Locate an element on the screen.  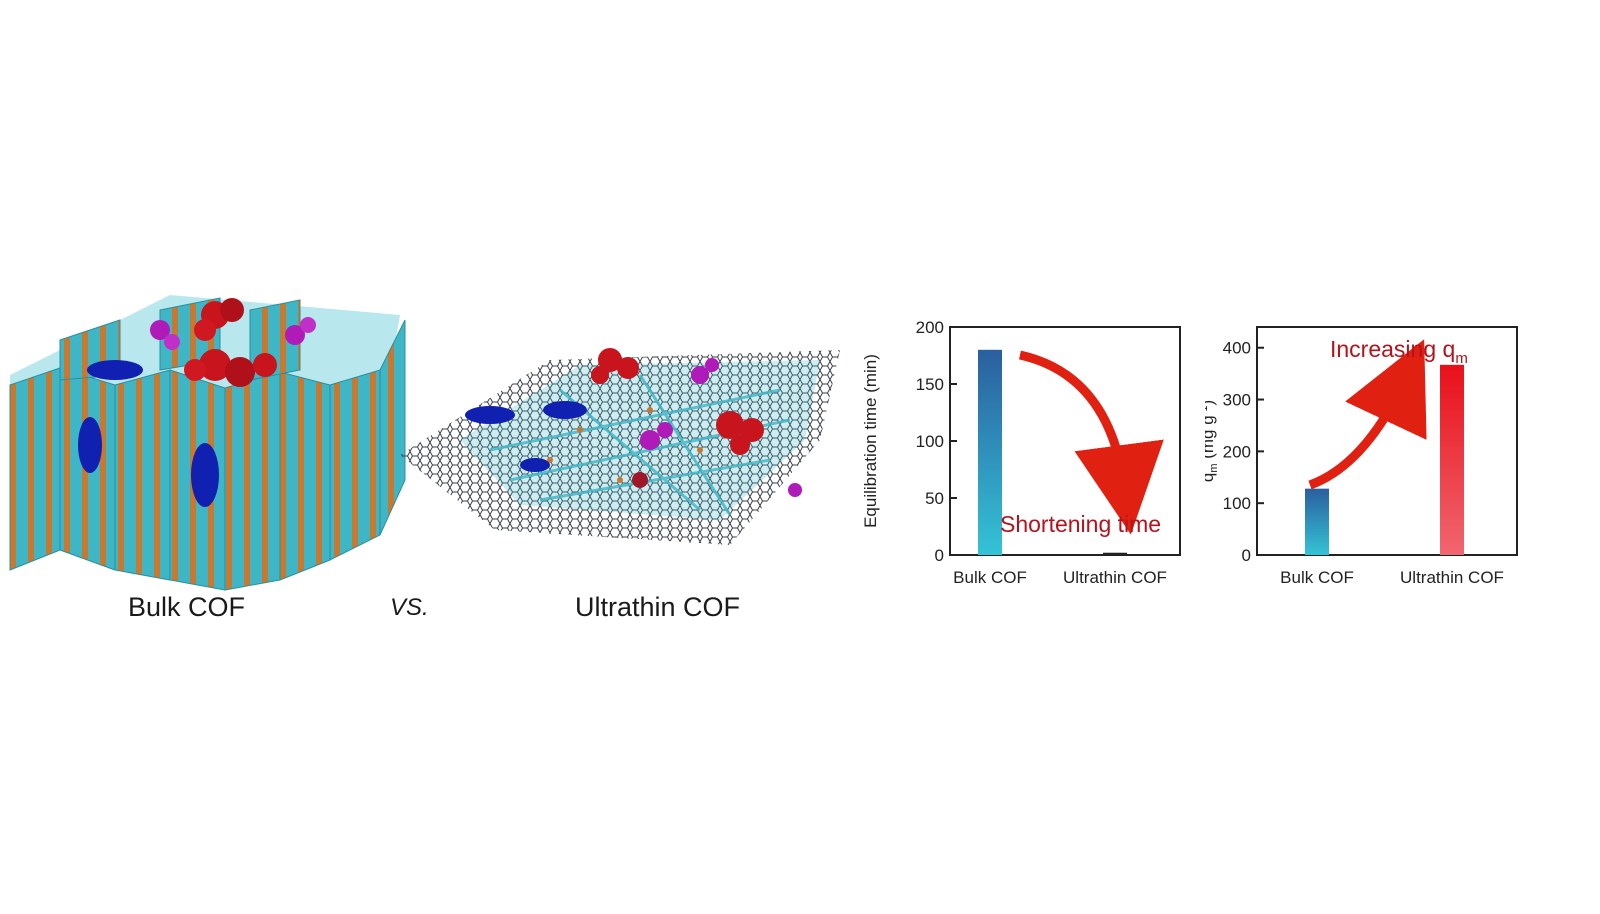
down-arrow is located at coordinates (1091, 442).